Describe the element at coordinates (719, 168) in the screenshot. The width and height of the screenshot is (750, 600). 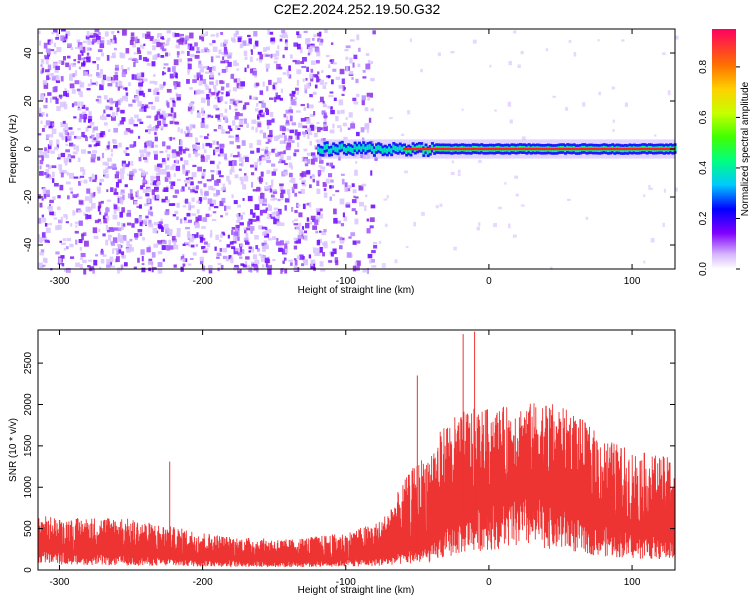
I see `colorbar-ticks: 0.00.20.40.60.8` at that location.